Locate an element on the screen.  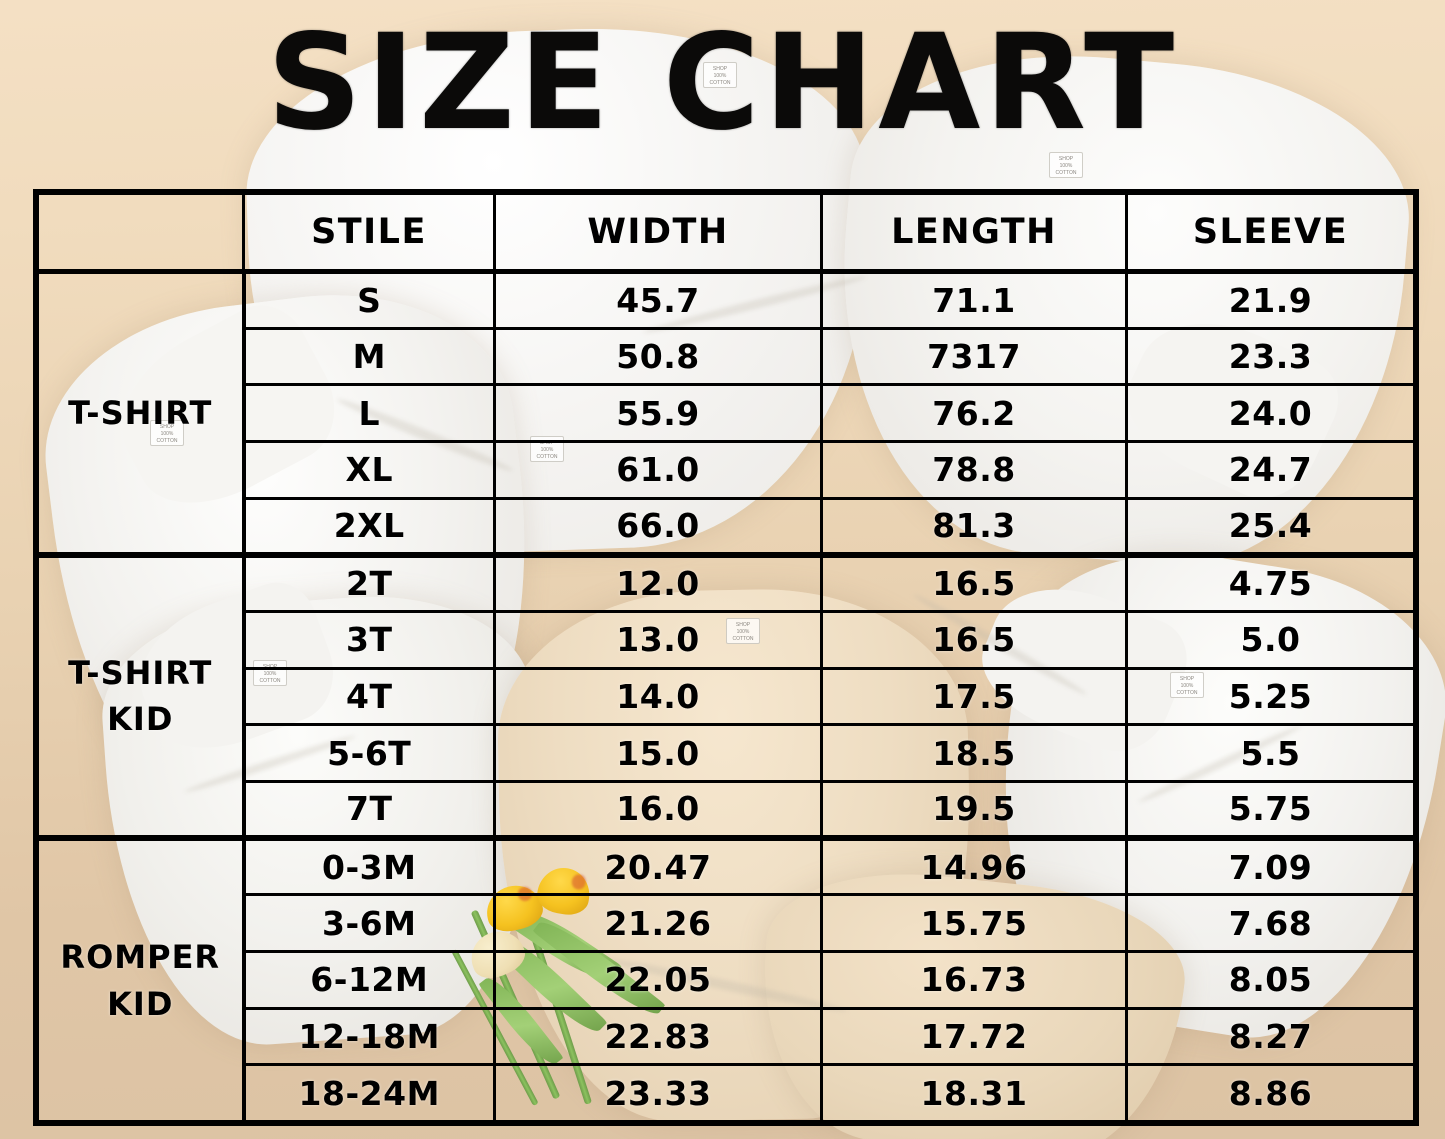
cell-sleeve: 8.27 is located at coordinates (1270, 1036).